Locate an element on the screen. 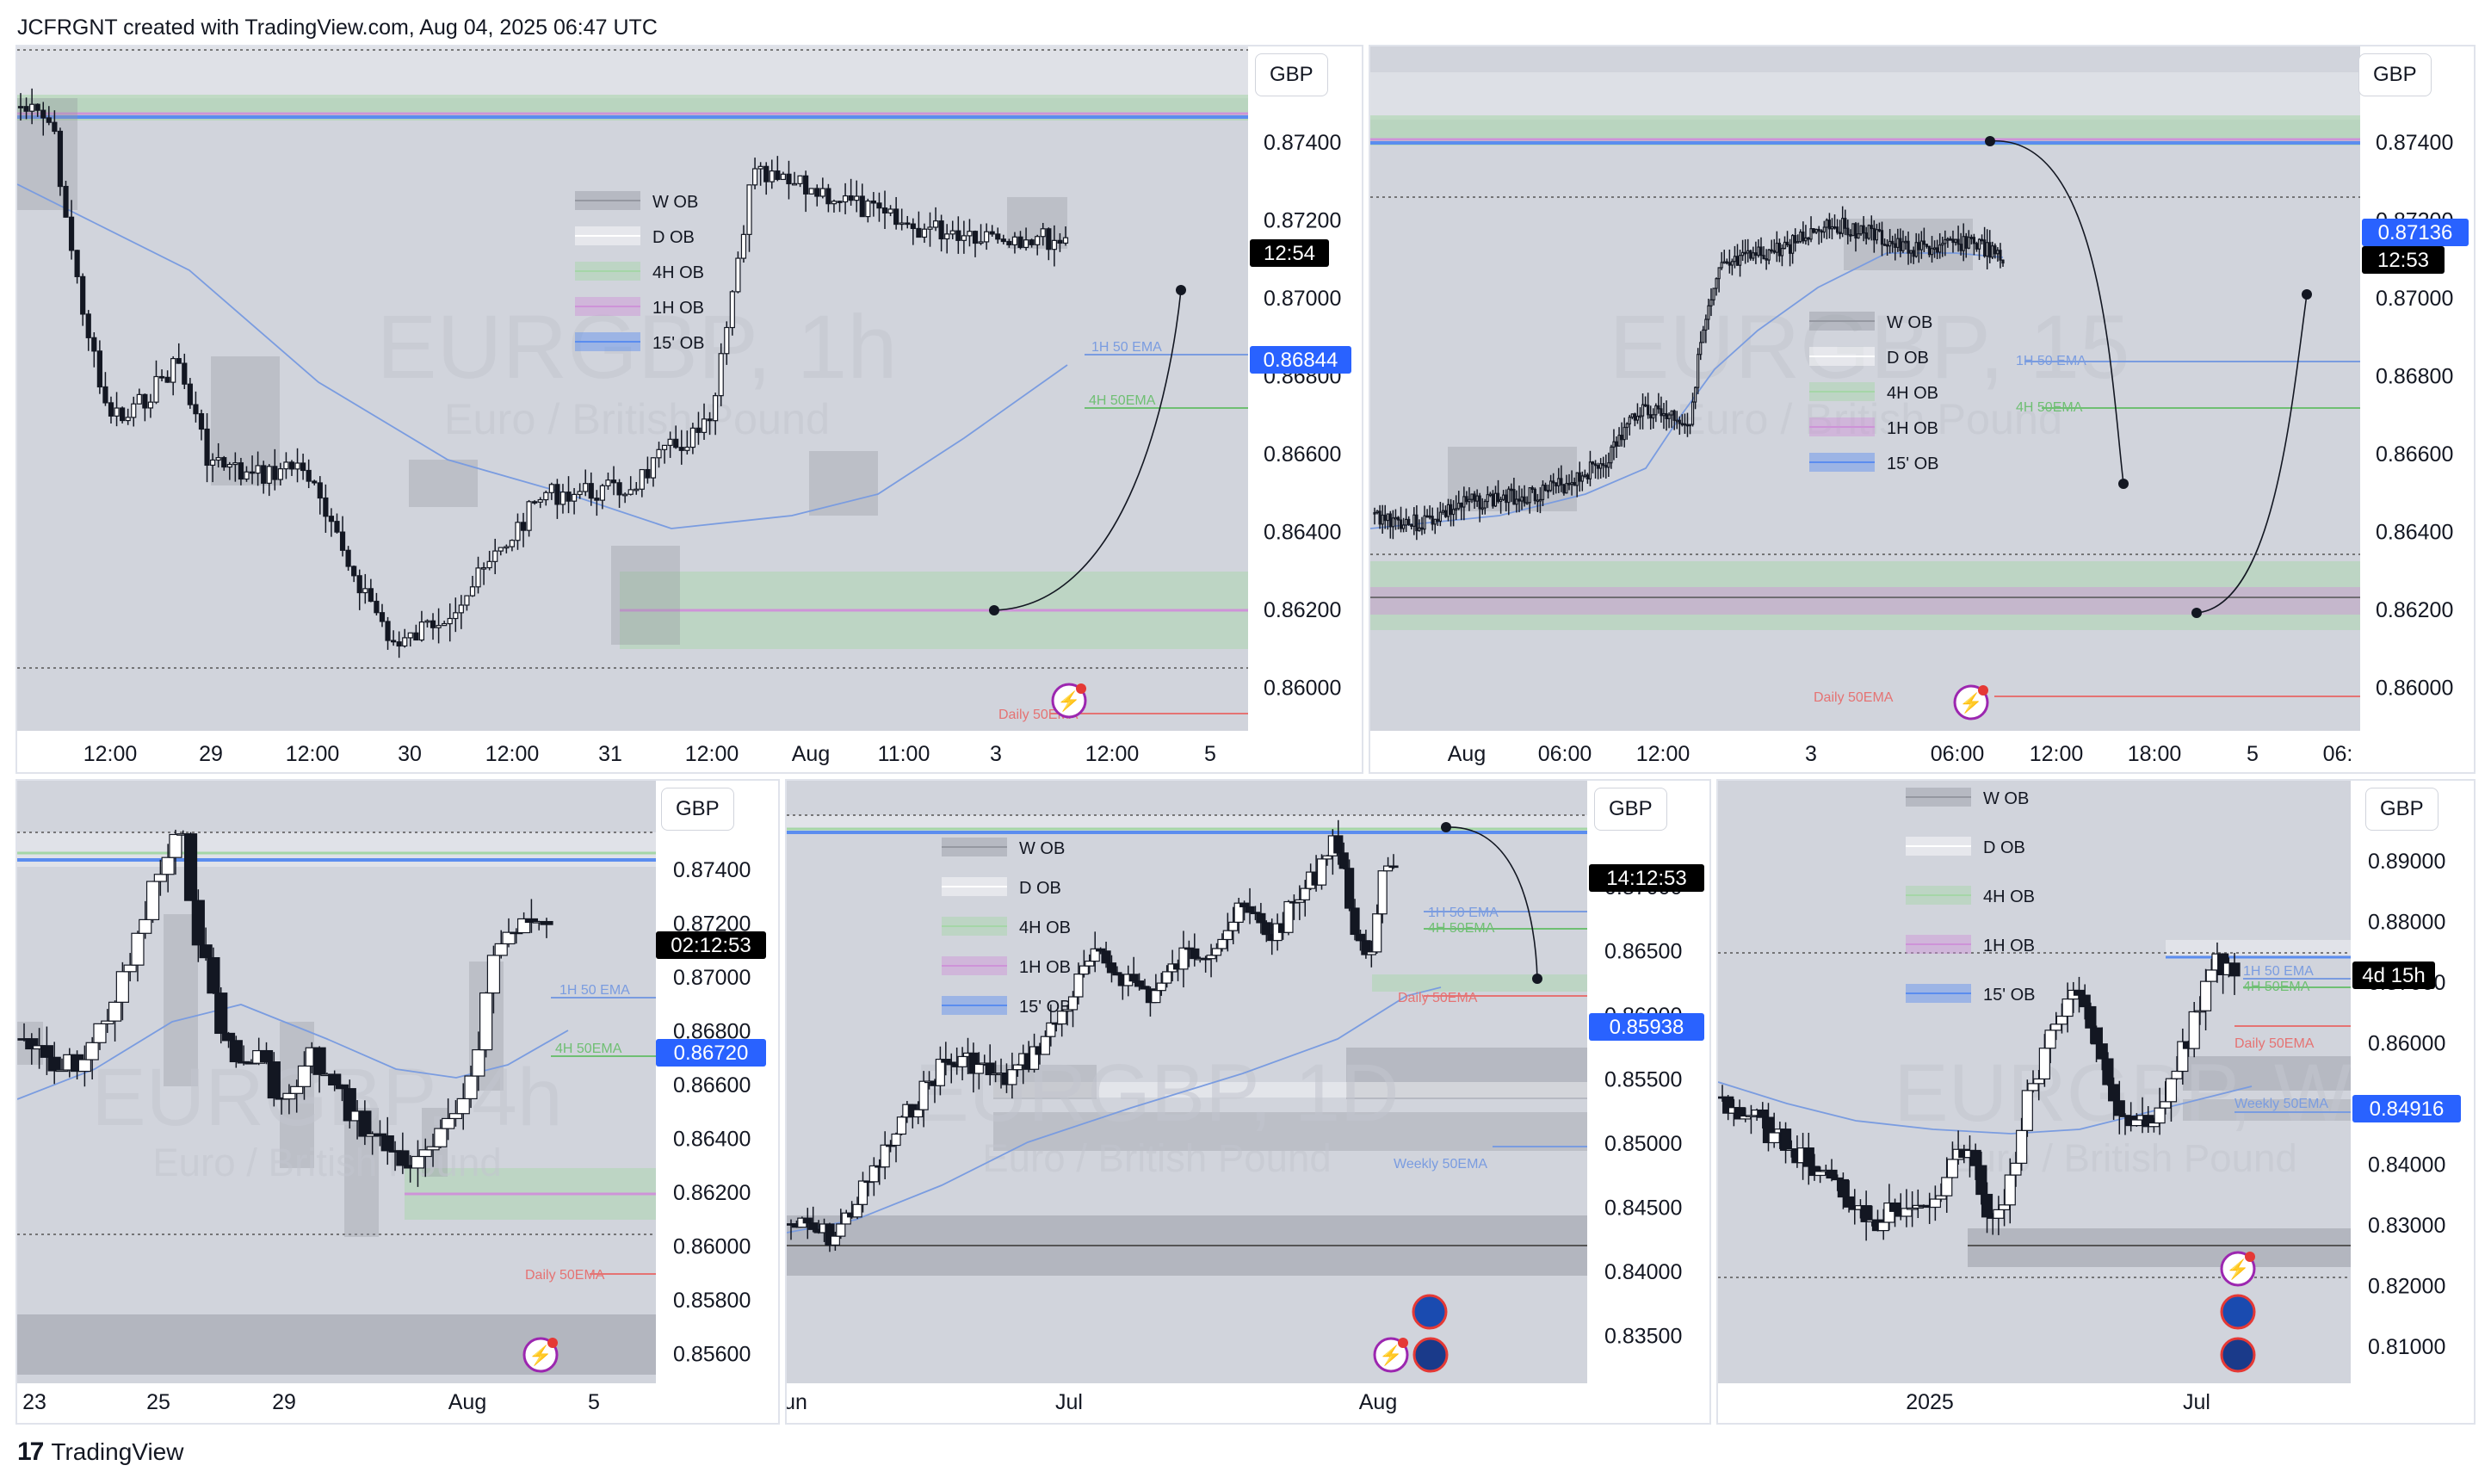 The image size is (2491, 1484). legend-label: 4H OB is located at coordinates (2009, 896).